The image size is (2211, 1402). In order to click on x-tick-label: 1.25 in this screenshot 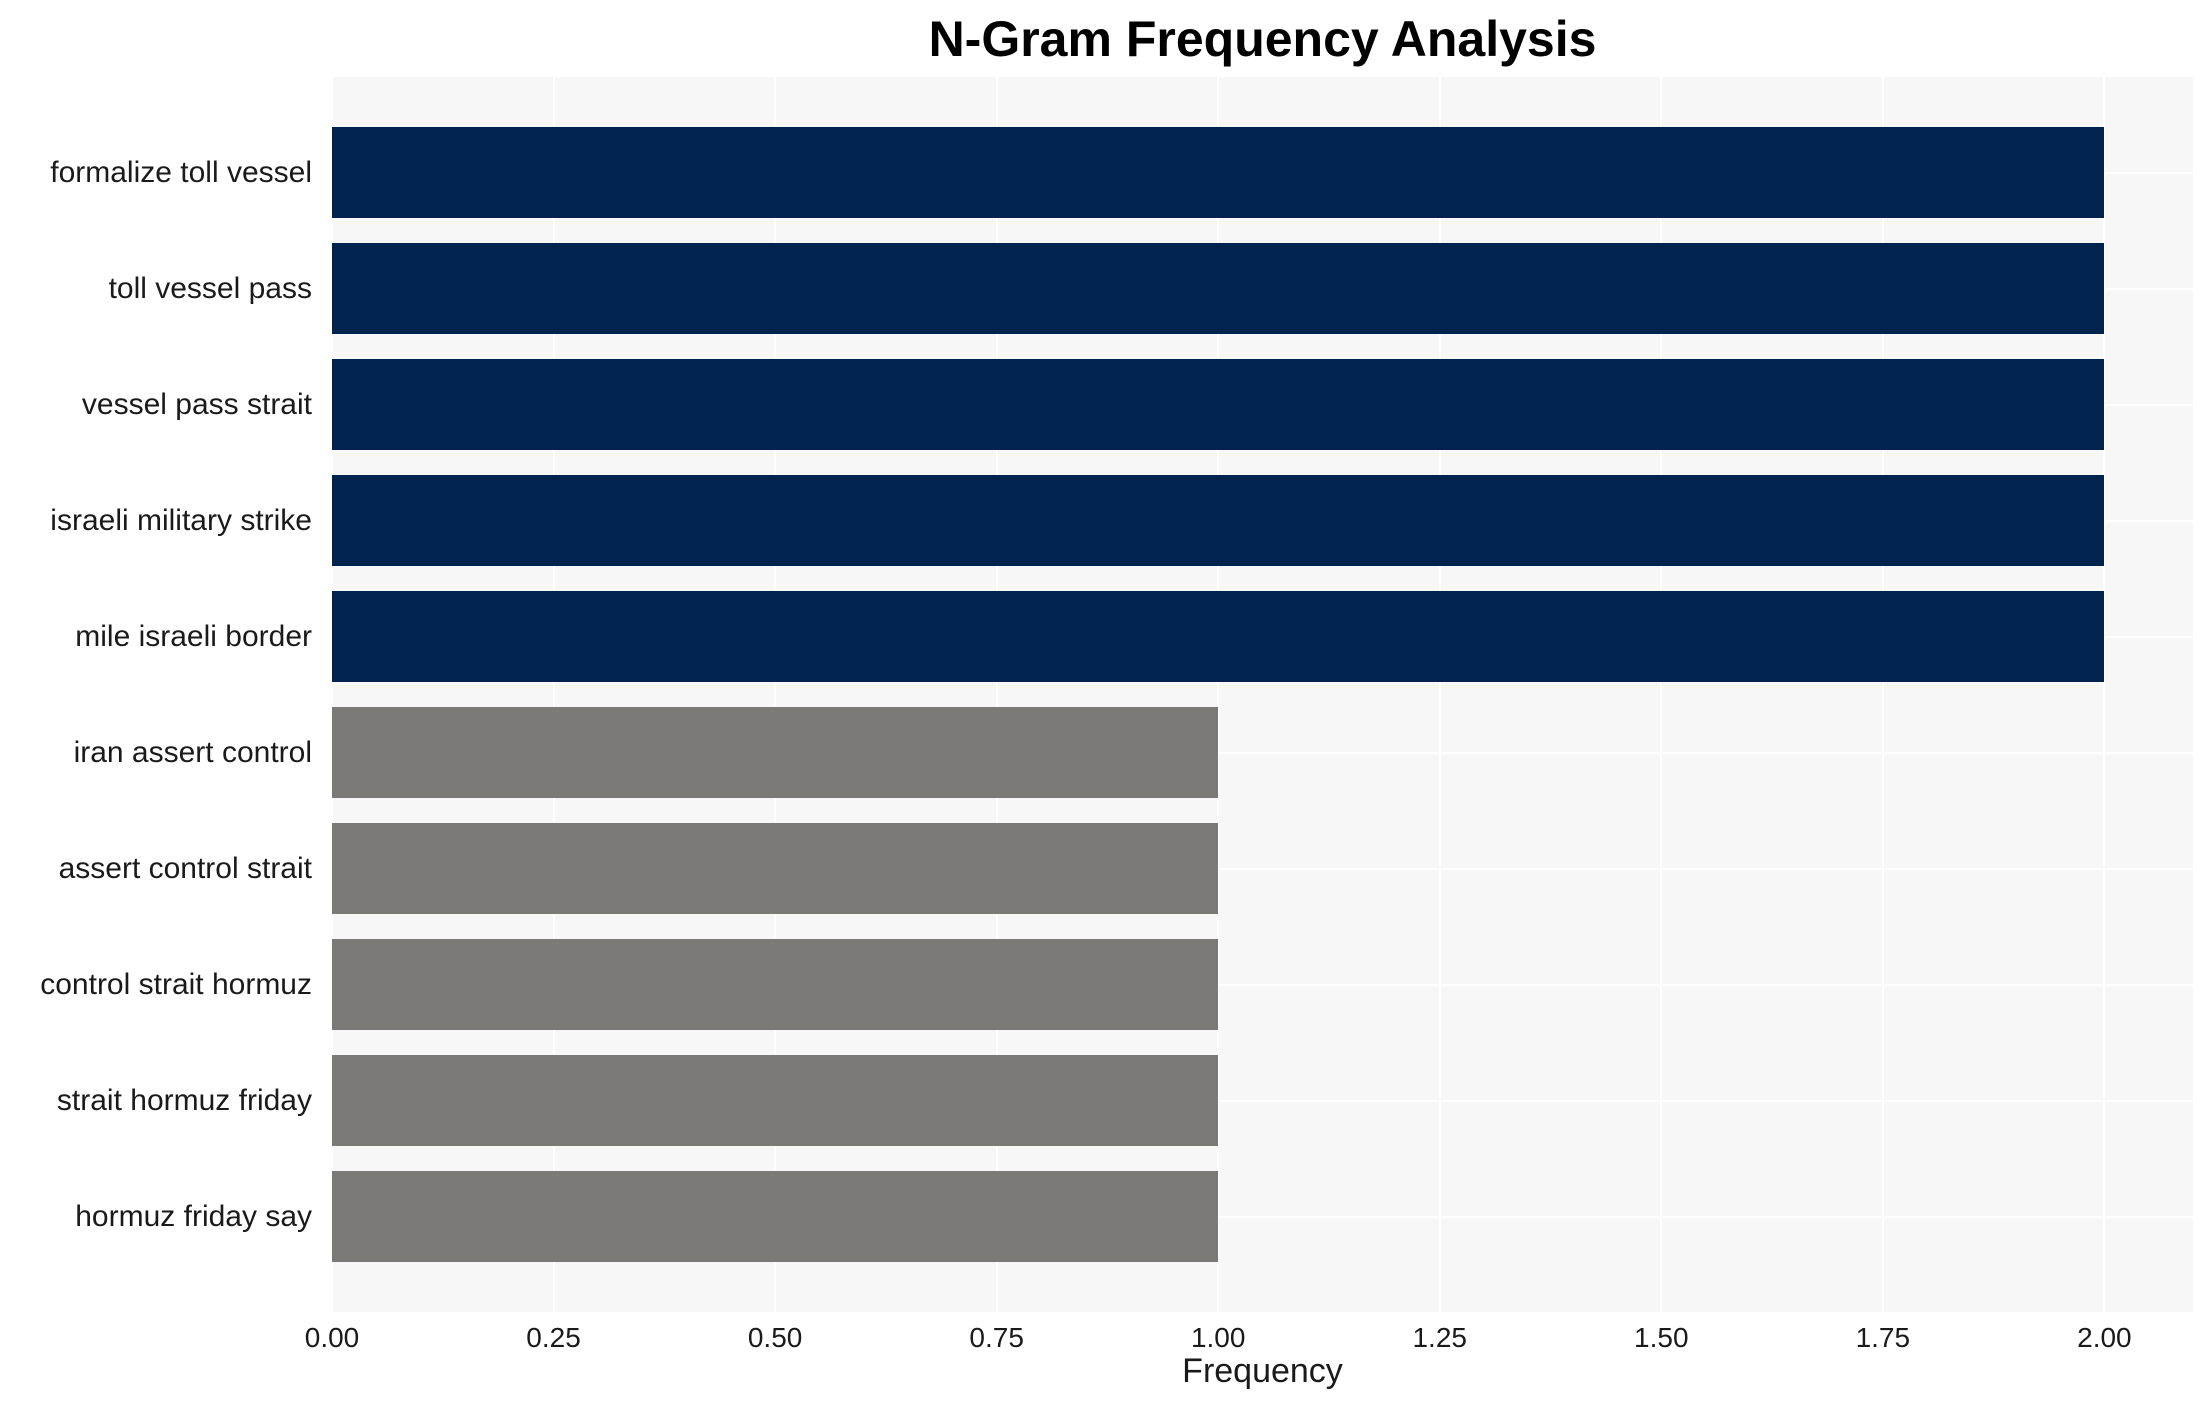, I will do `click(1439, 1337)`.